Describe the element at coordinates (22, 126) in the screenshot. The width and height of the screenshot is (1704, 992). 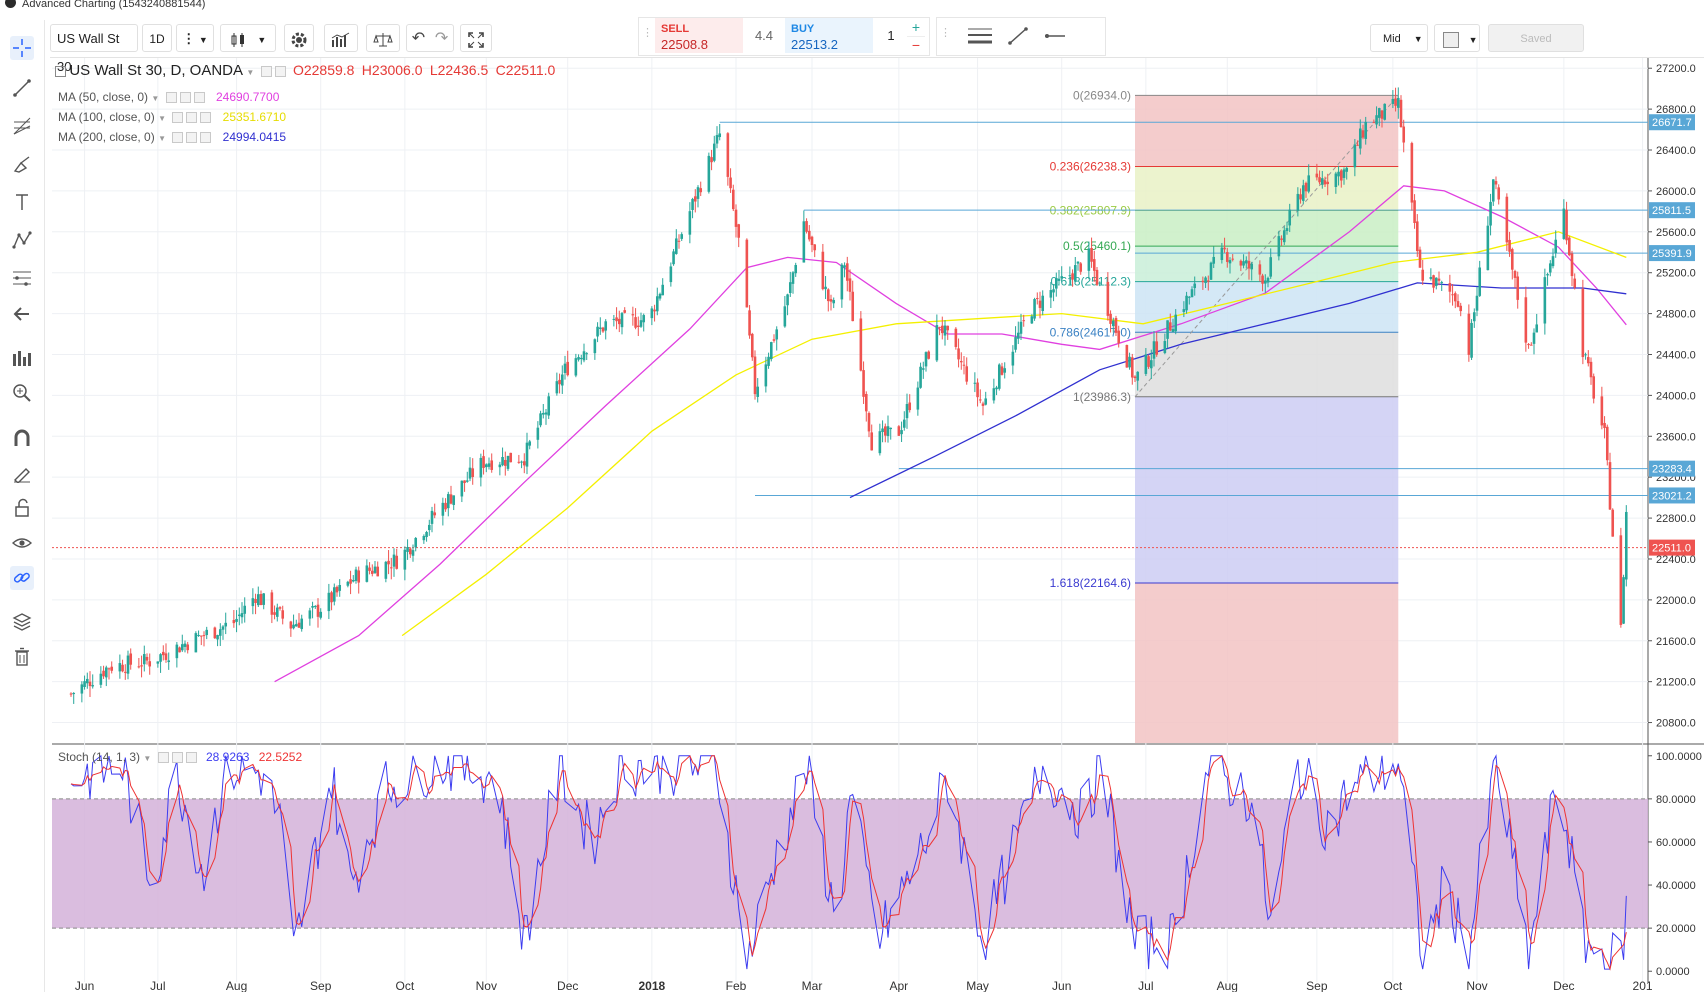
I see `gann-fan-tool-icon` at that location.